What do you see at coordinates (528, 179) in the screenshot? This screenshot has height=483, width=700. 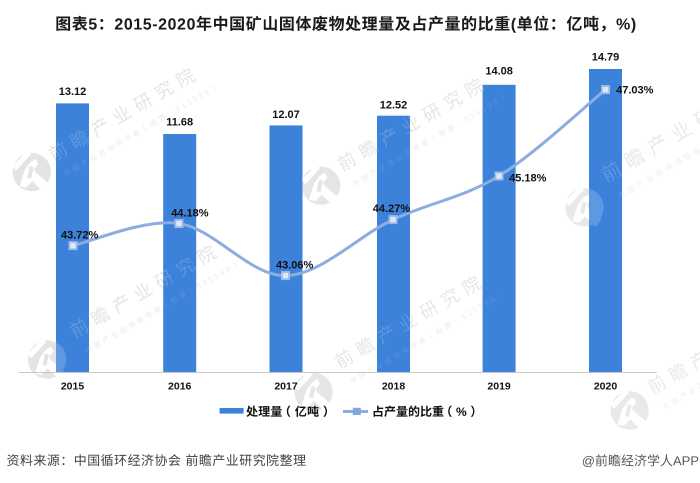 I see `svg-text: 45.18%` at bounding box center [528, 179].